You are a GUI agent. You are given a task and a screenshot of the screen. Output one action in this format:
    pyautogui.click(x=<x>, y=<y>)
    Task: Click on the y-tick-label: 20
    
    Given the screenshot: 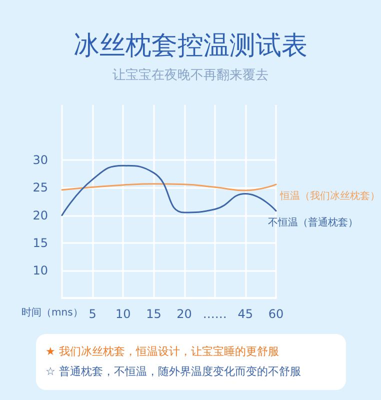 What is the action you would take?
    pyautogui.click(x=40, y=215)
    